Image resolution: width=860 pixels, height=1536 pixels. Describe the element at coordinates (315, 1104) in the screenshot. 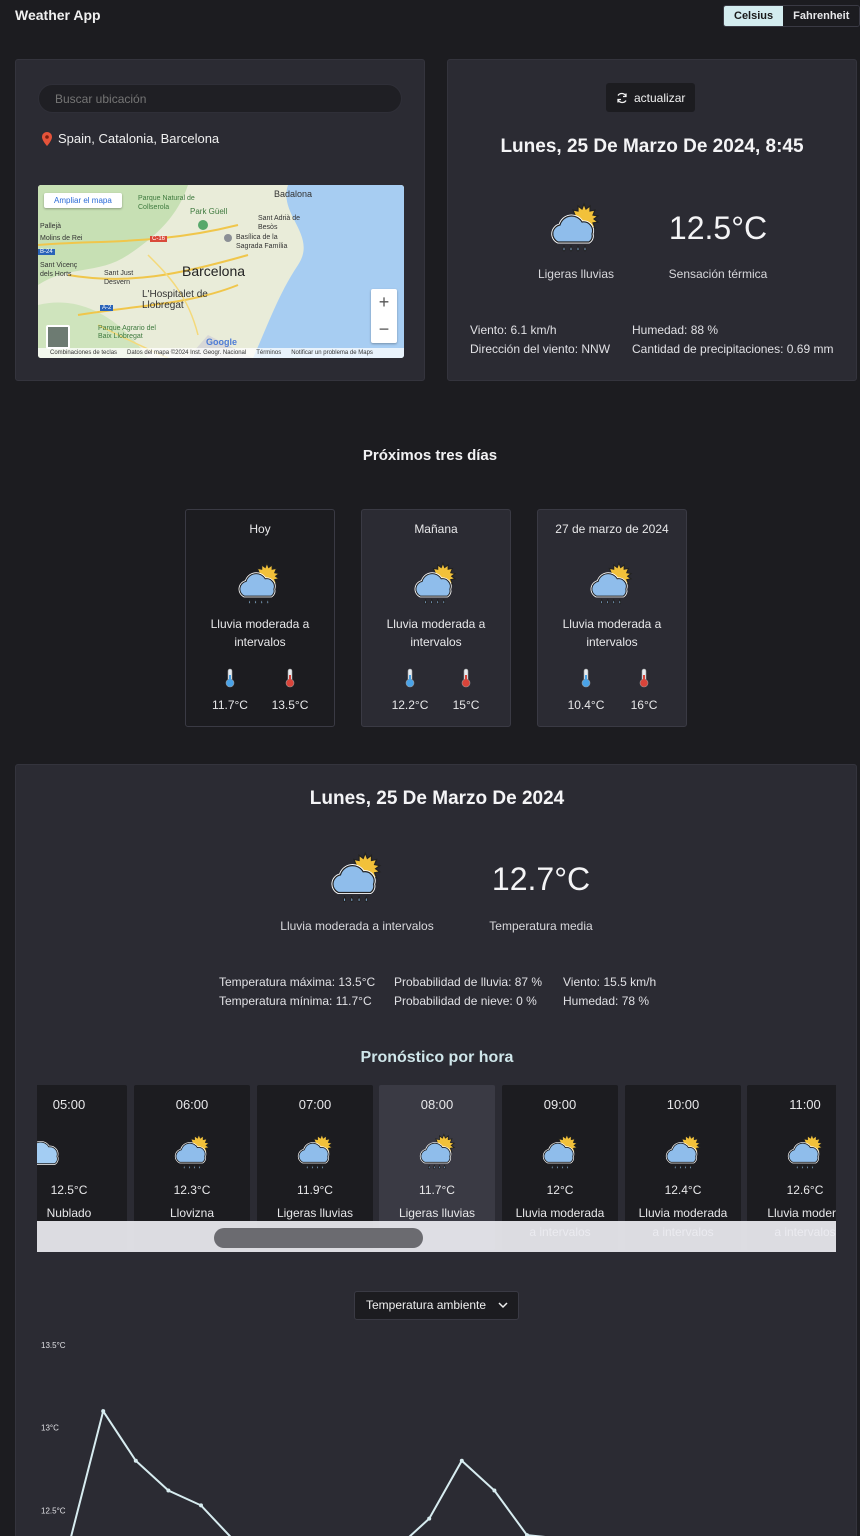

I see `hour-time: 07:00` at that location.